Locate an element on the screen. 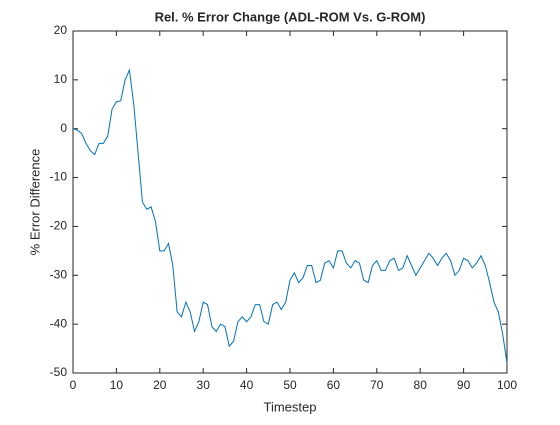  y-tick-label: -40 is located at coordinates (59, 323).